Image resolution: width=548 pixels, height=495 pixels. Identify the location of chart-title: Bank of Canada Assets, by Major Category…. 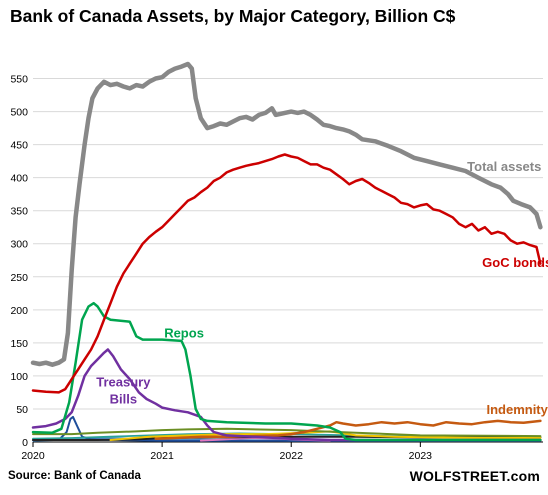
(233, 16).